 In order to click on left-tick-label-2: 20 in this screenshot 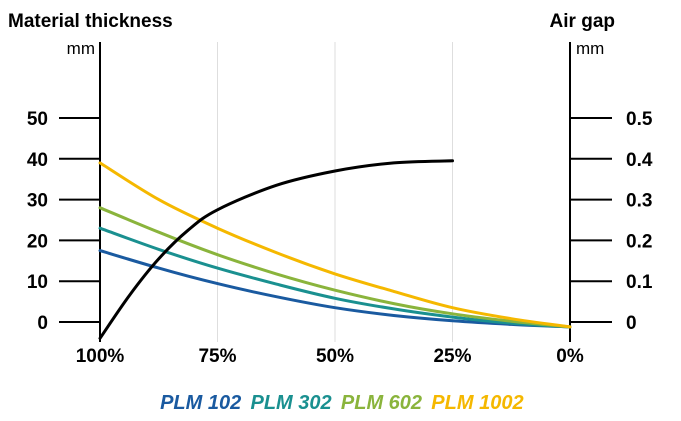, I will do `click(37, 241)`.